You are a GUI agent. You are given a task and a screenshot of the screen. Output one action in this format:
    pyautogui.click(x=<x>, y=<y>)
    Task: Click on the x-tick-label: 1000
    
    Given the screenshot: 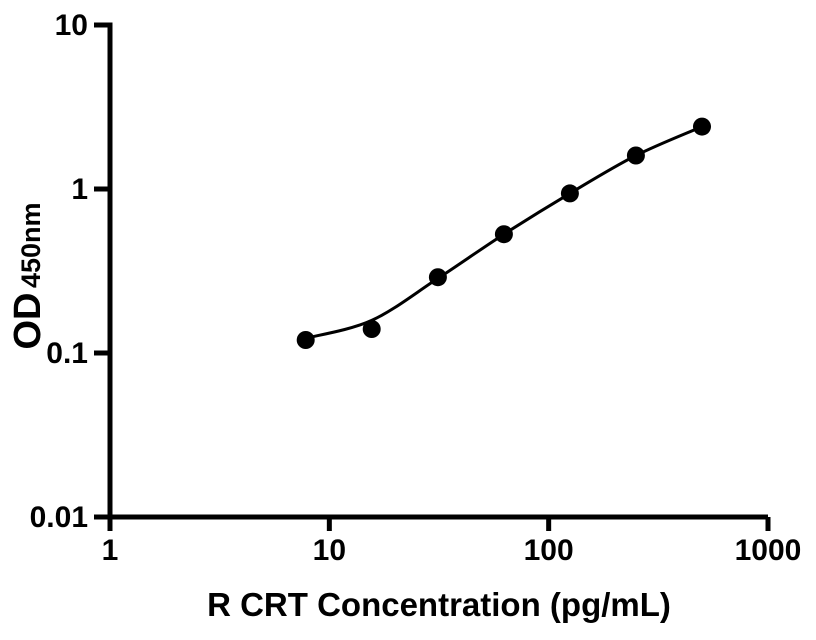 What is the action you would take?
    pyautogui.click(x=768, y=550)
    